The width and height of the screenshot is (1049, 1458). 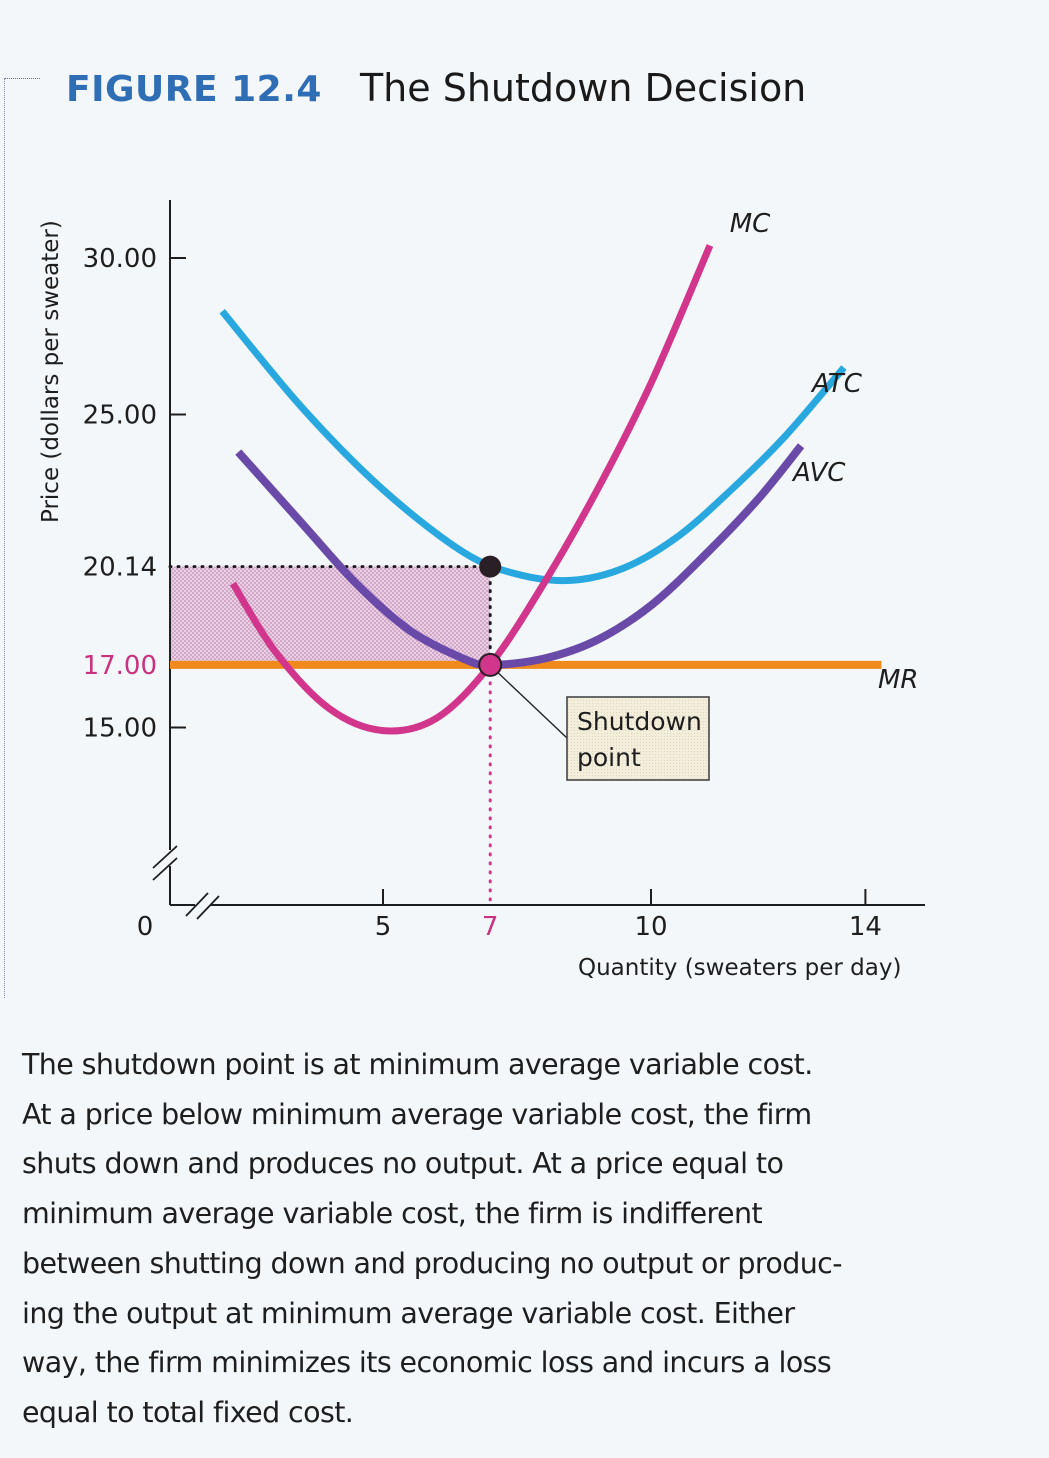 What do you see at coordinates (650, 927) in the screenshot?
I see `x-tick-label: 10` at bounding box center [650, 927].